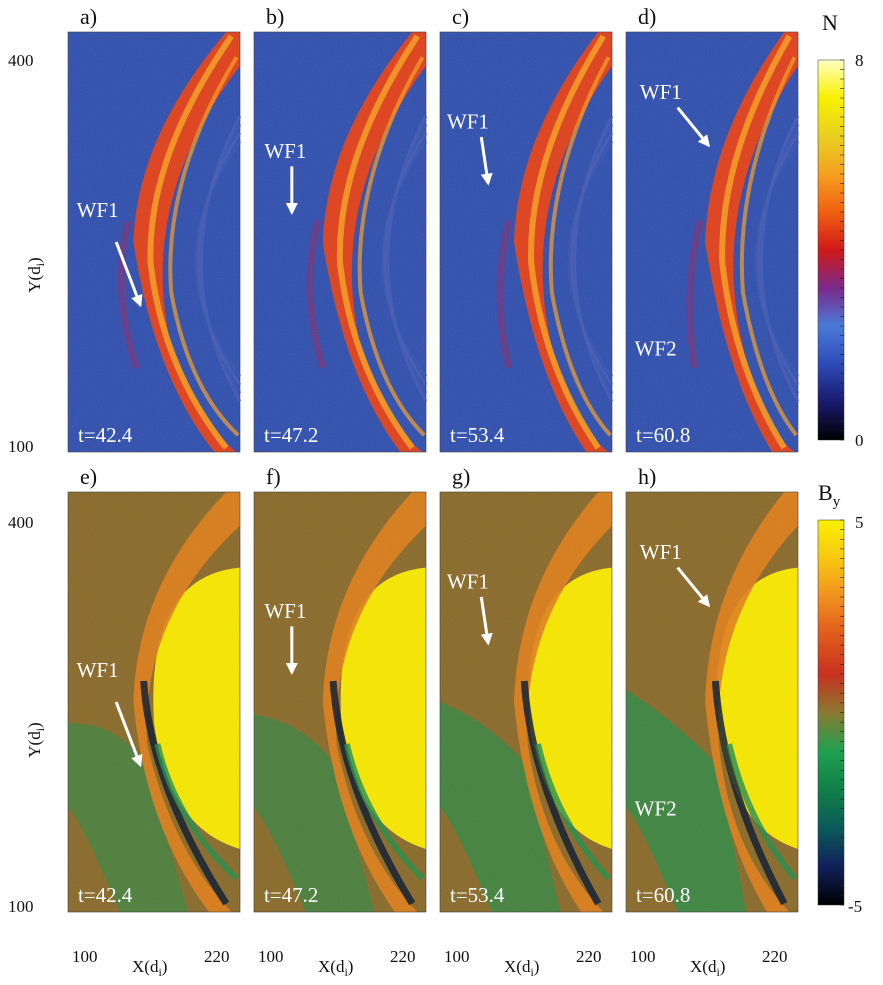 This screenshot has height=985, width=883. I want to click on y-tick-bottom-row2: 100, so click(21, 906).